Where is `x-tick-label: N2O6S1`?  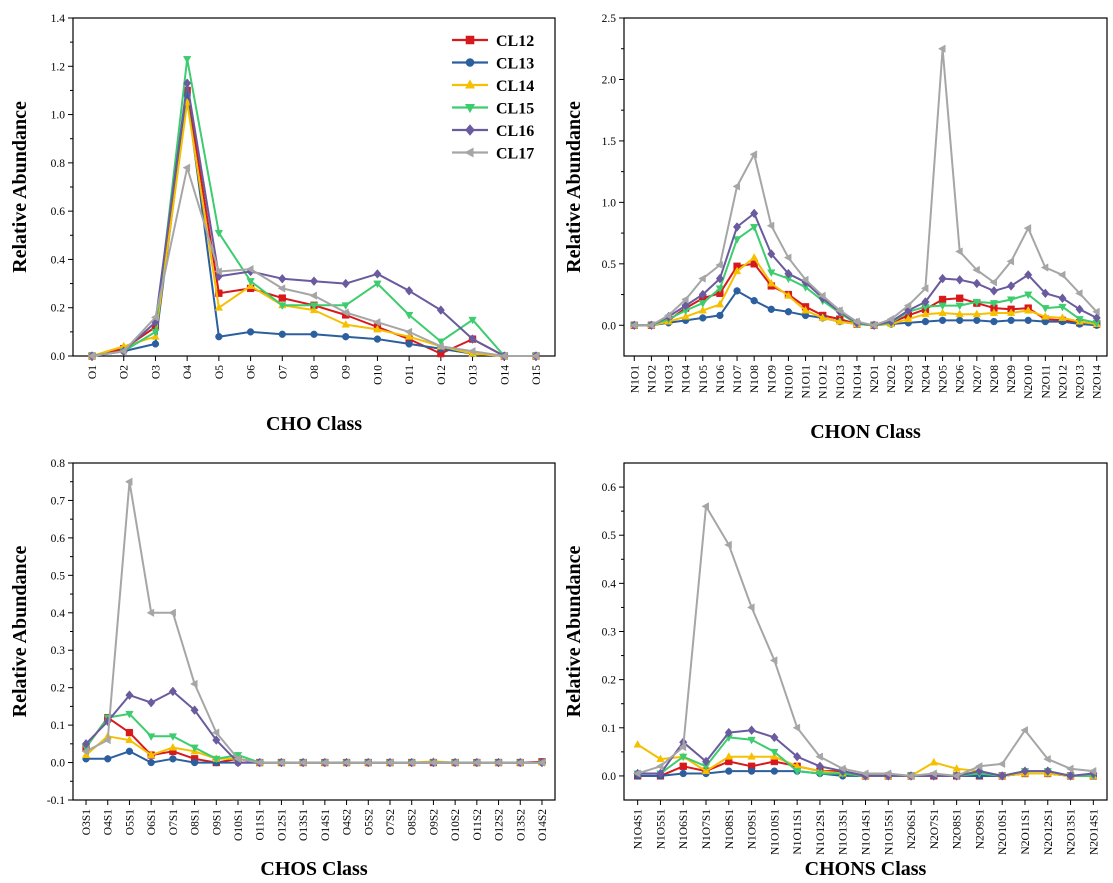 x-tick-label: N2O6S1 is located at coordinates (912, 829).